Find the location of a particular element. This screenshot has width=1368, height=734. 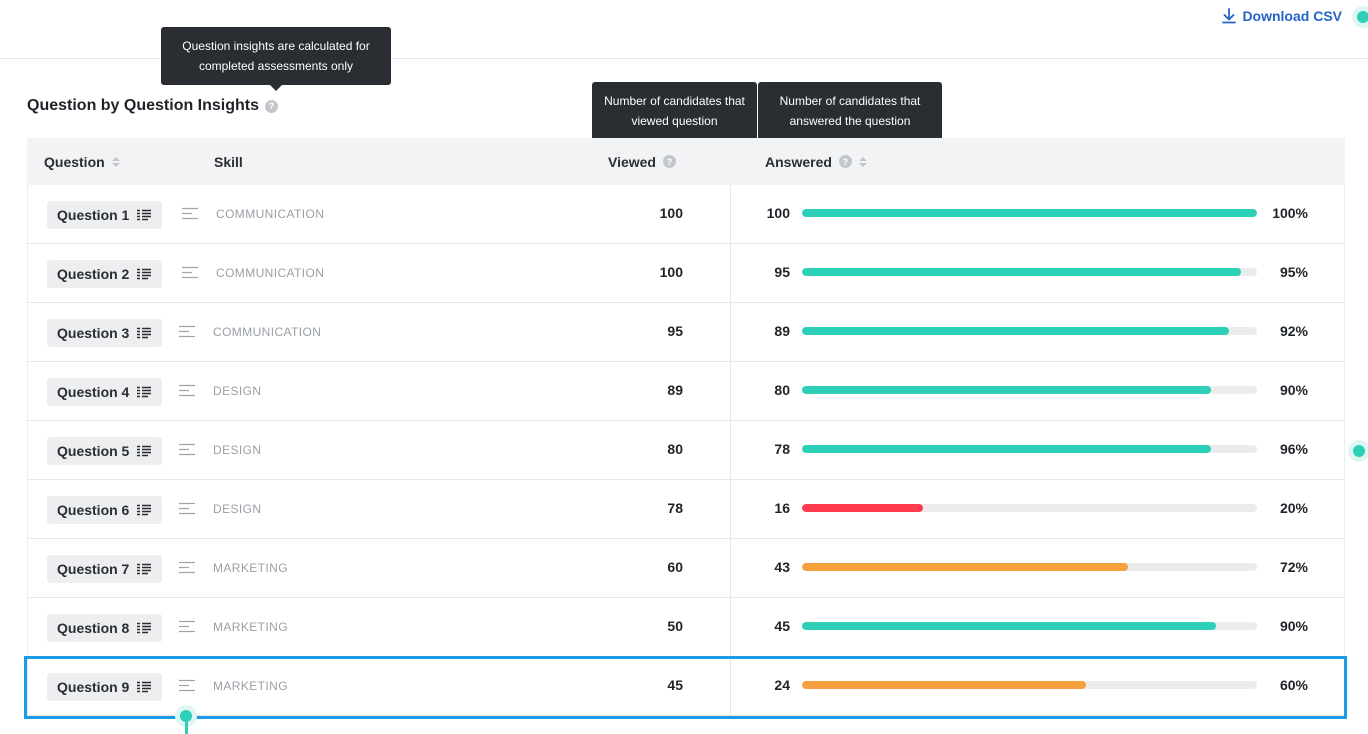

column-viewed: Viewed ? is located at coordinates (642, 161).